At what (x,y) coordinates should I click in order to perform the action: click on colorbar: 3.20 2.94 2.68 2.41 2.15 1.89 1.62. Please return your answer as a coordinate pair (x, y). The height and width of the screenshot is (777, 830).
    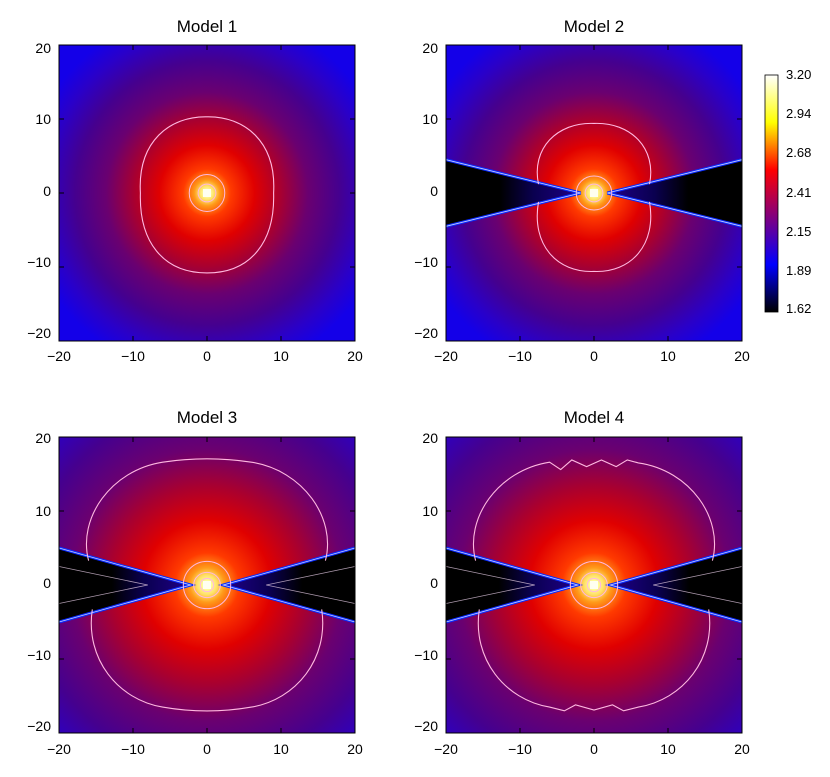
    Looking at the image, I should click on (787, 191).